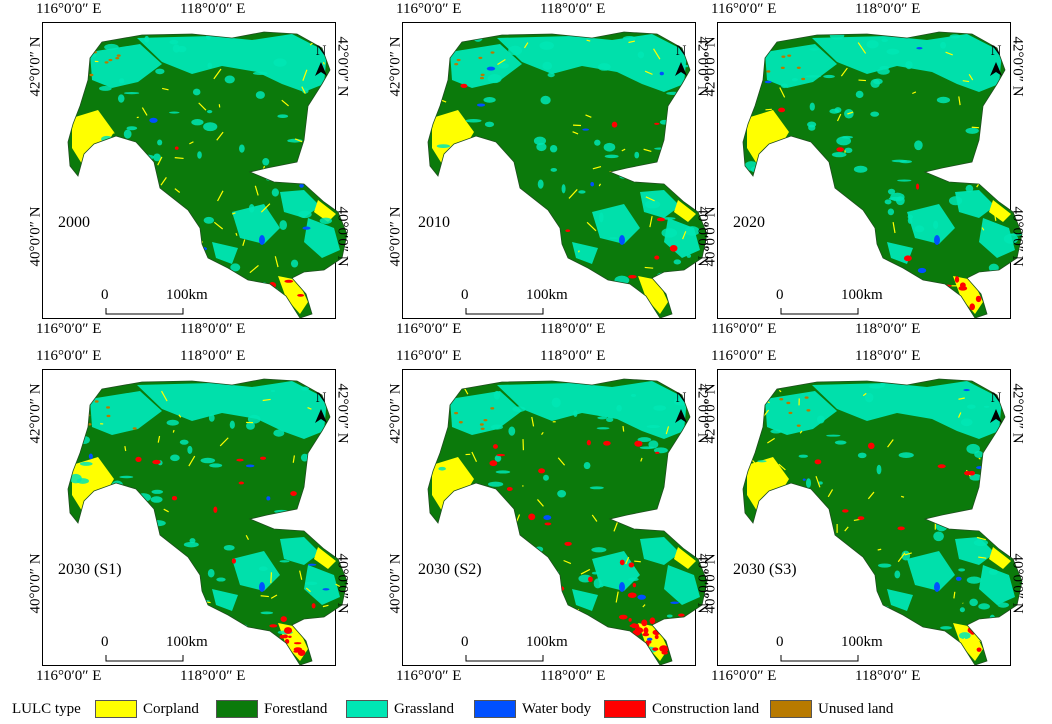 The width and height of the screenshot is (1052, 724). What do you see at coordinates (450, 569) in the screenshot?
I see `panel-year-label: 2030 (S2)` at bounding box center [450, 569].